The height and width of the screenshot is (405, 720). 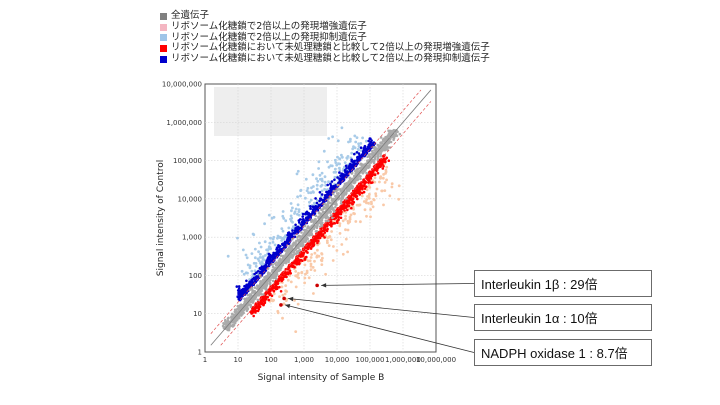 I want to click on y-tick-label: 1, so click(x=200, y=353).